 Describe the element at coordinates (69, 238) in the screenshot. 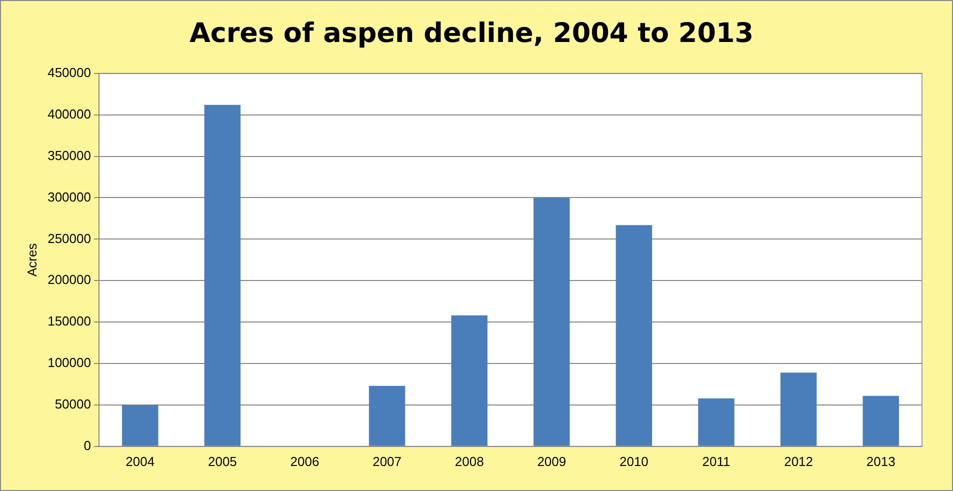

I see `y-tick-label: 250000` at that location.